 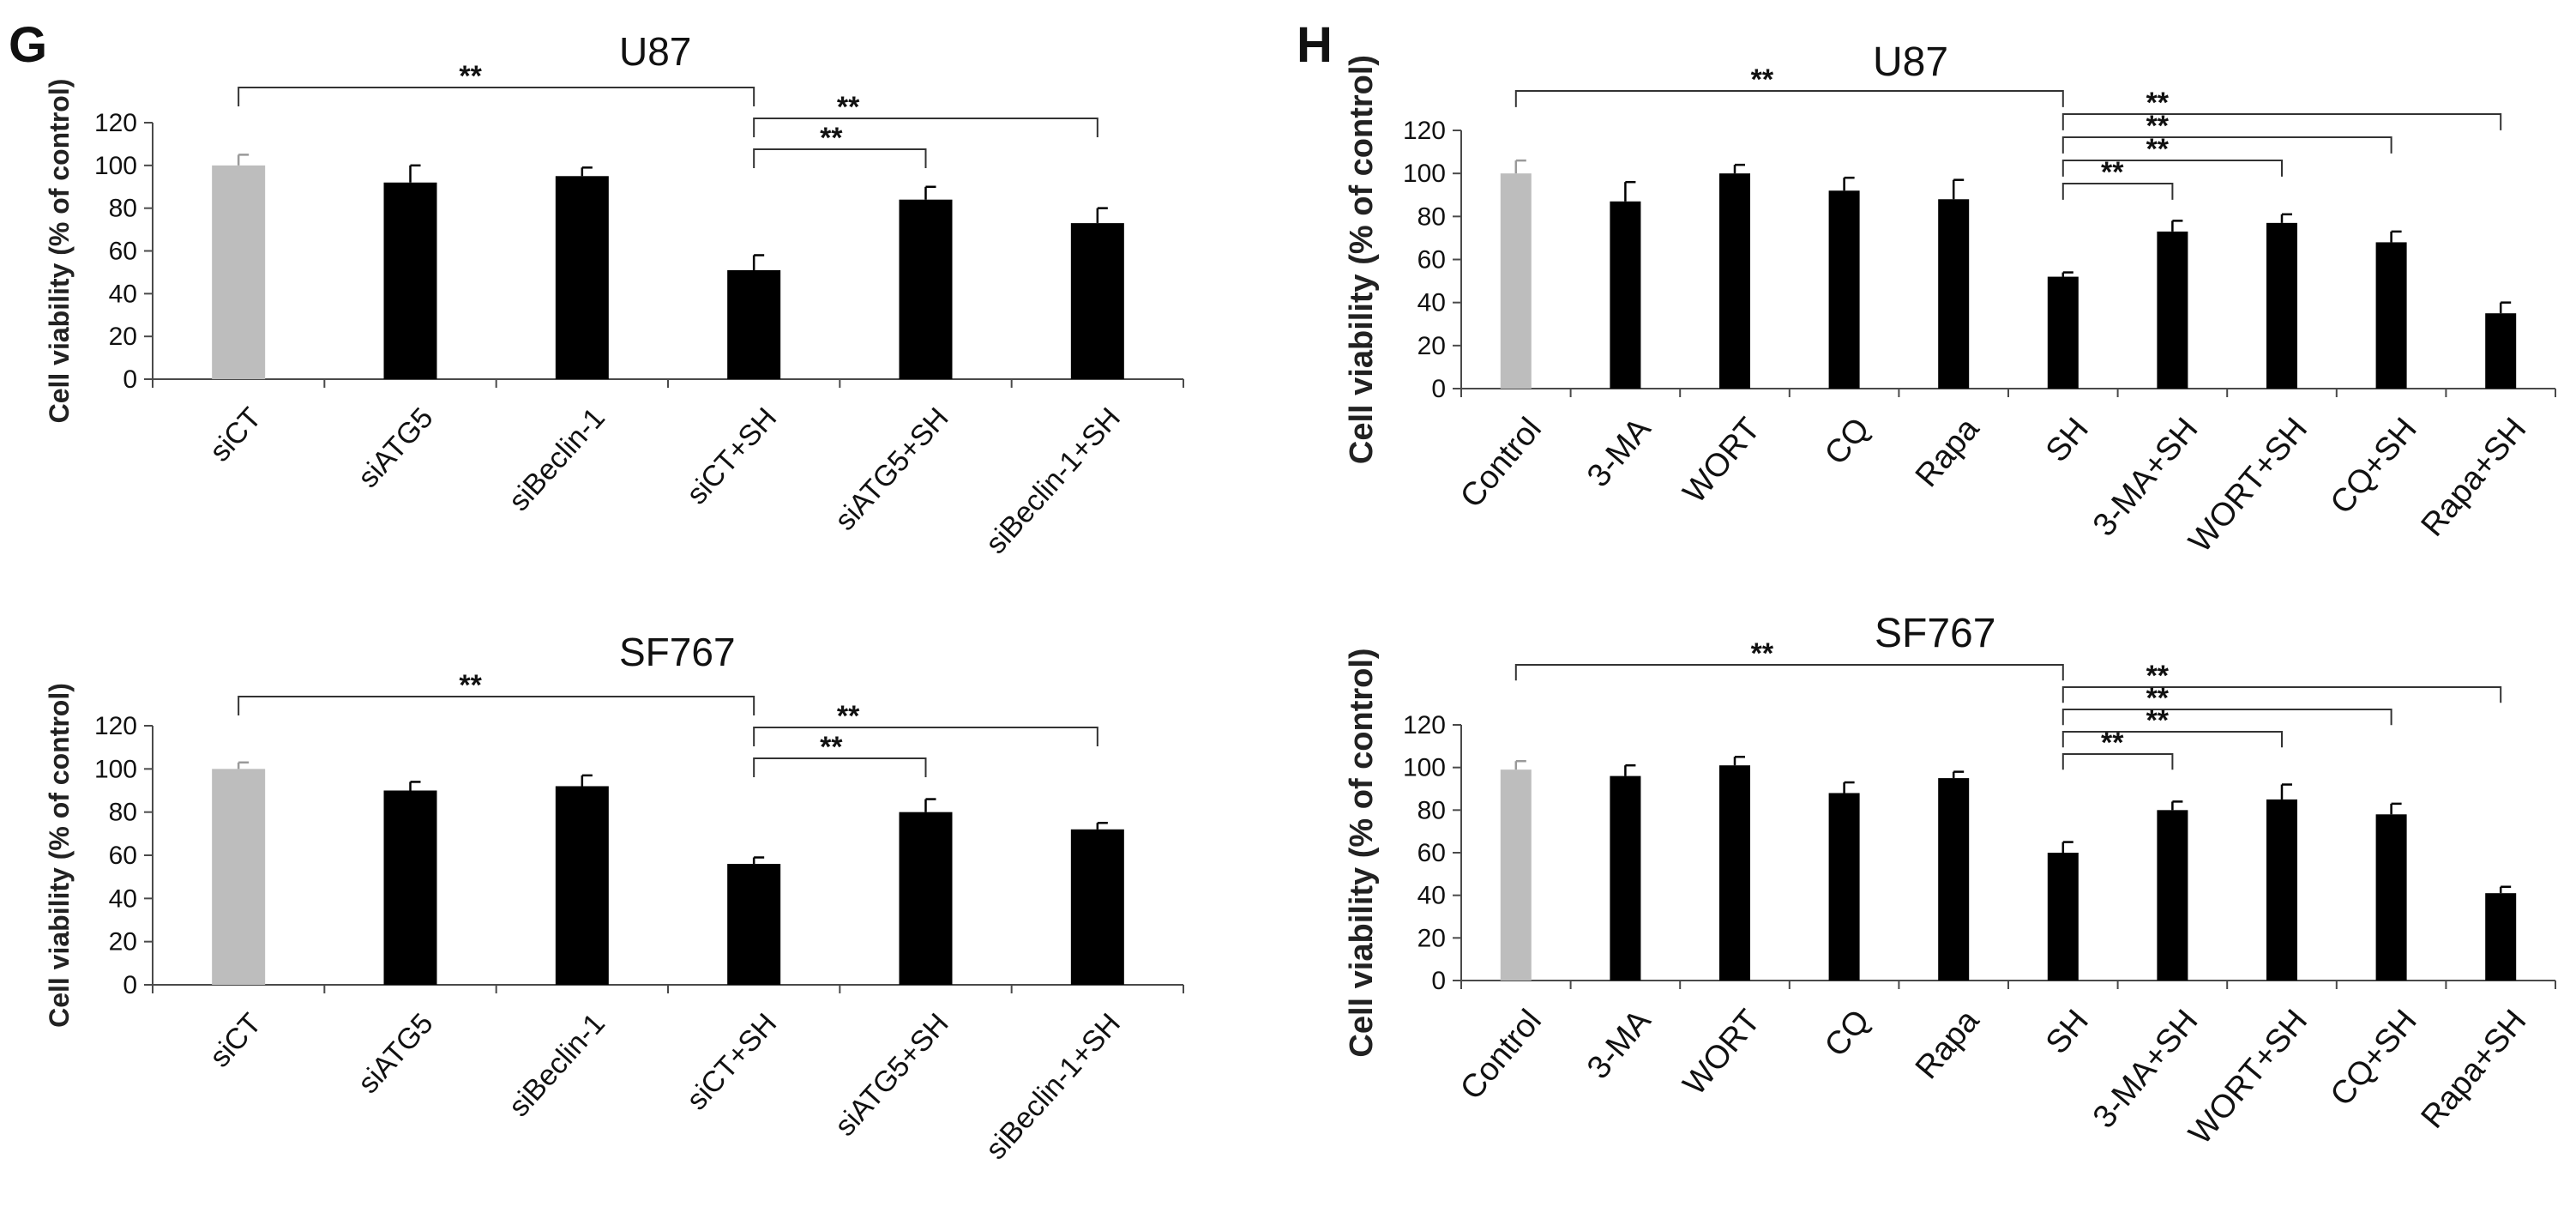 What do you see at coordinates (2146, 1069) in the screenshot?
I see `category-label: 3-MA+SH` at bounding box center [2146, 1069].